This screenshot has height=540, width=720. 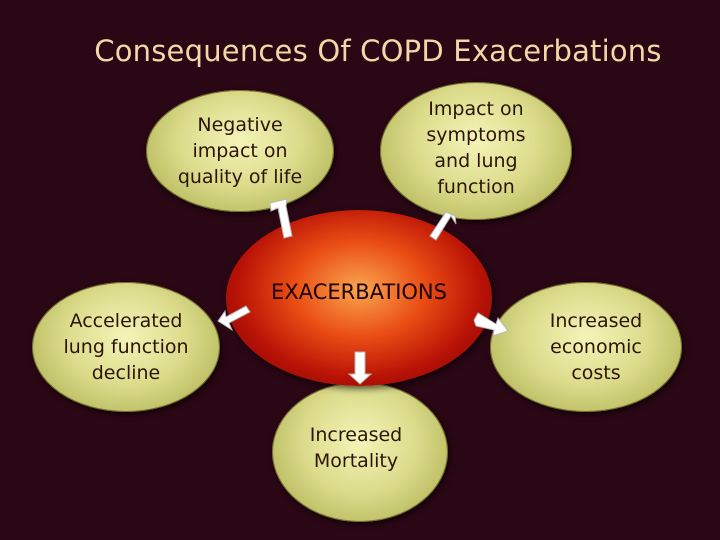 What do you see at coordinates (360, 368) in the screenshot?
I see `arrow-mortality` at bounding box center [360, 368].